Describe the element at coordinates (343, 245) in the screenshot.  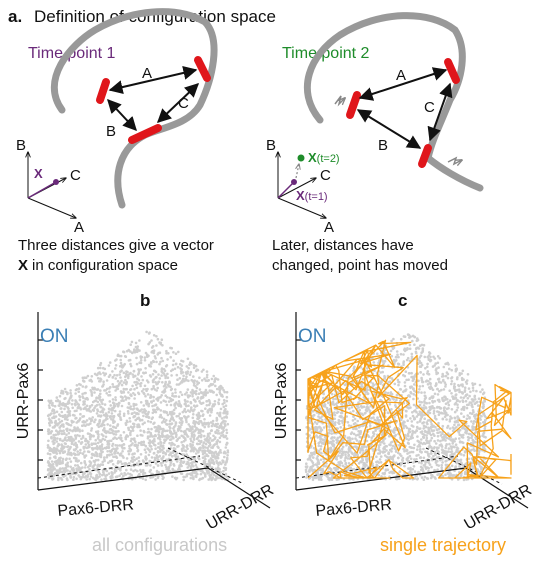
I see `caption: Later, distances have` at that location.